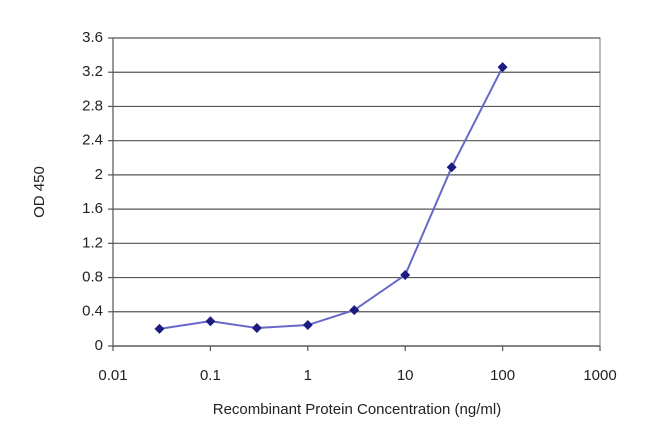  Describe the element at coordinates (92, 277) in the screenshot. I see `y-tick-label: 0.8` at that location.